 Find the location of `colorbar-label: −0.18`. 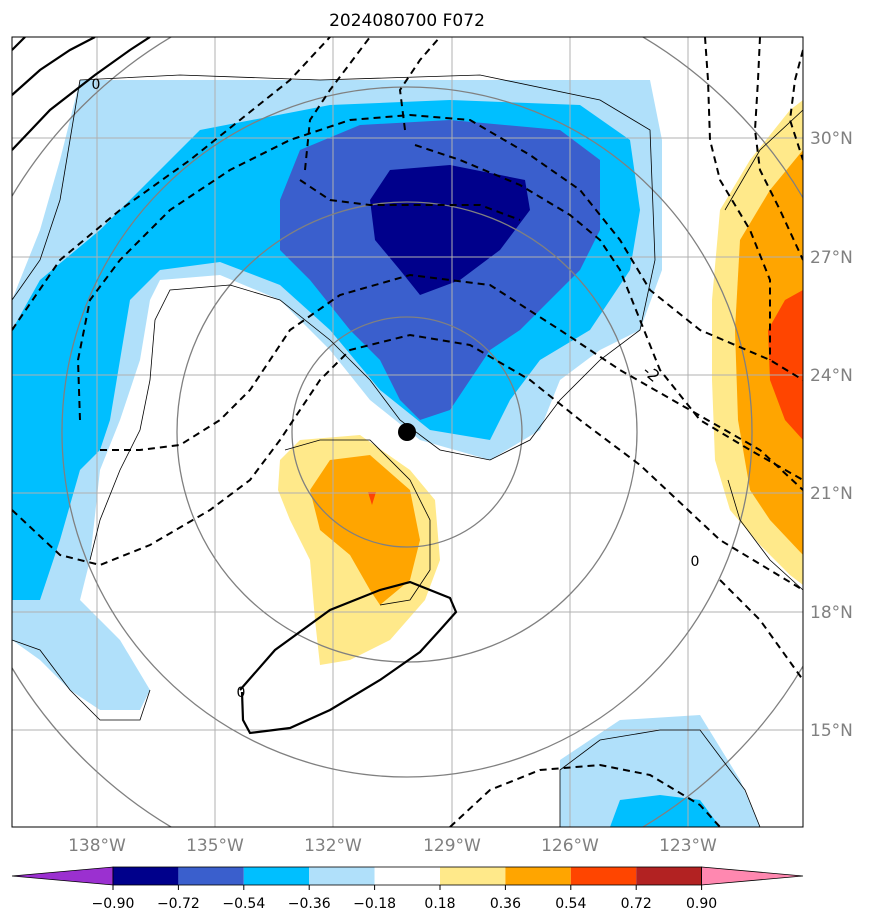

colorbar-label: −0.18 is located at coordinates (374, 904).